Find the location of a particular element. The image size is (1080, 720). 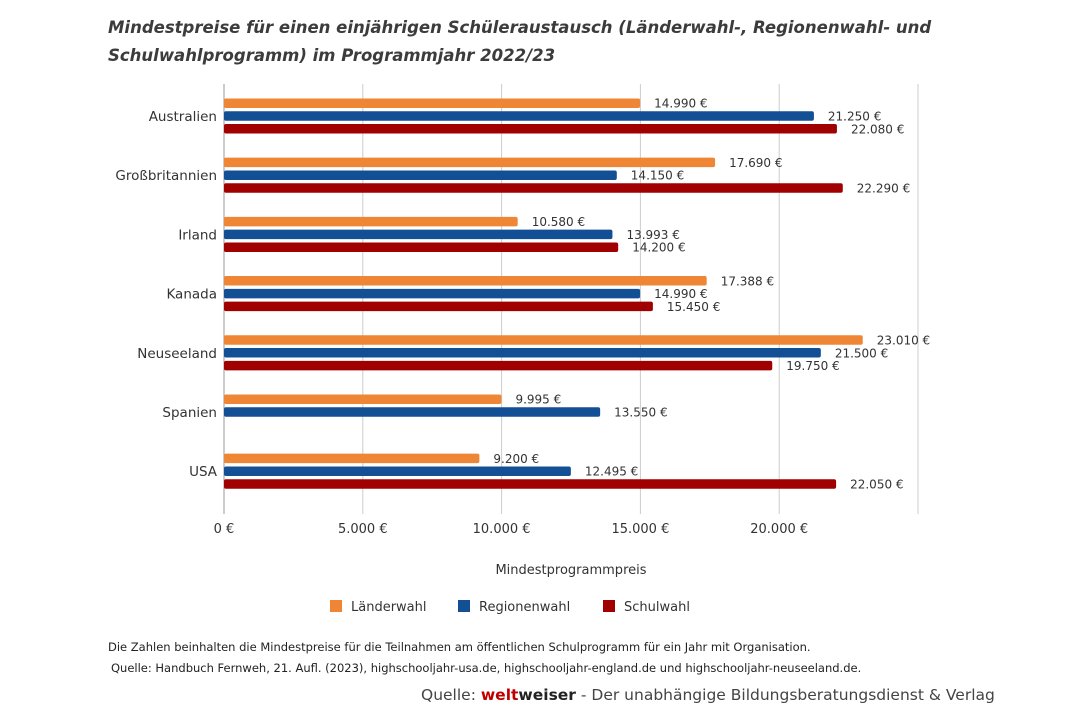

legend-label: Länderwahl is located at coordinates (389, 607).